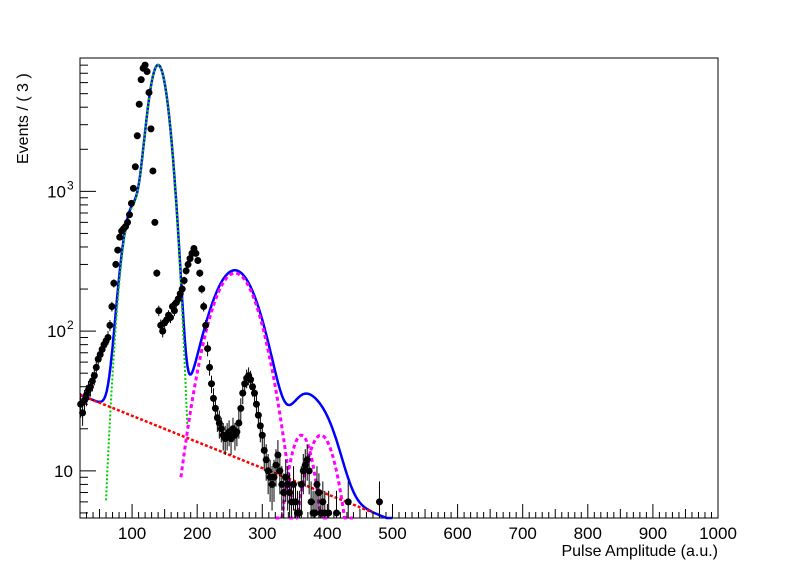  Describe the element at coordinates (226, 453) in the screenshot. I see `background-curve` at that location.